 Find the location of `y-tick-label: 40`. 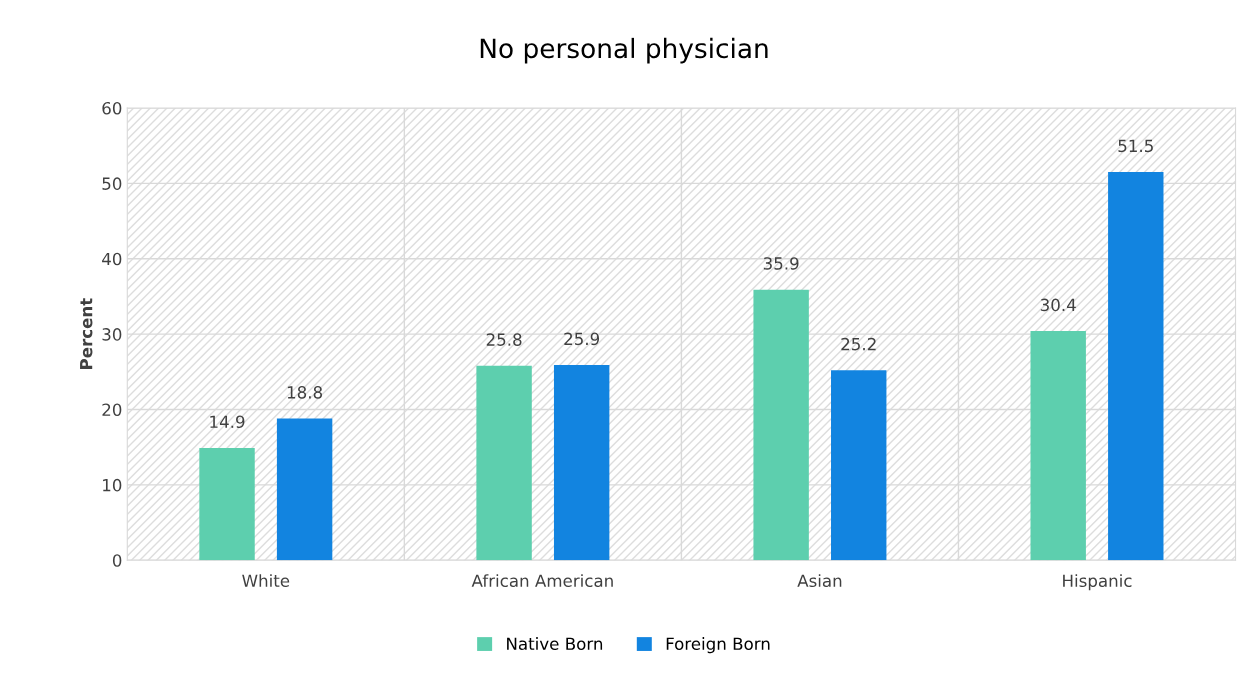

y-tick-label: 40 is located at coordinates (112, 259).